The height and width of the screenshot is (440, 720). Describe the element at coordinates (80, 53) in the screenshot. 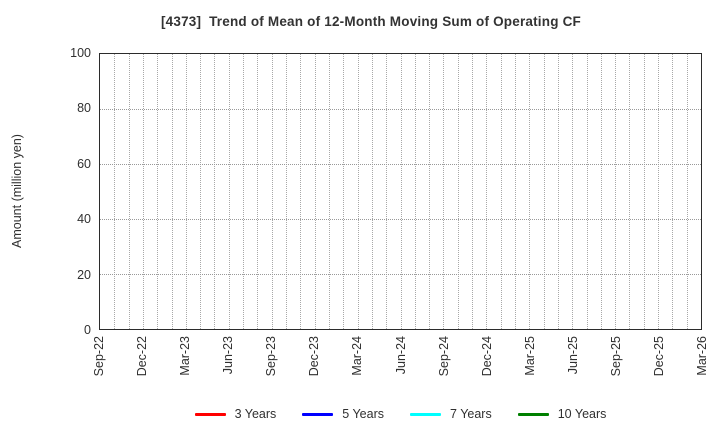

I see `y-tick-label: 100` at that location.